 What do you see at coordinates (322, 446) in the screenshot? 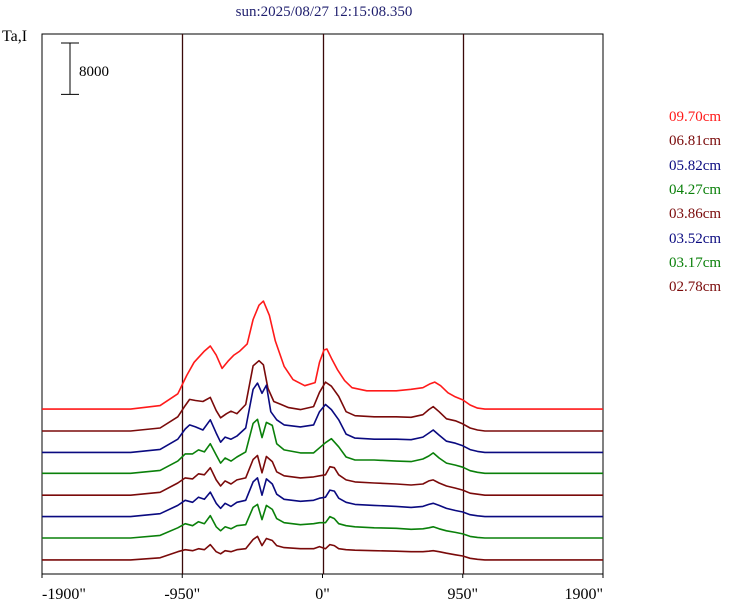
I see `series-line-04.27cm` at bounding box center [322, 446].